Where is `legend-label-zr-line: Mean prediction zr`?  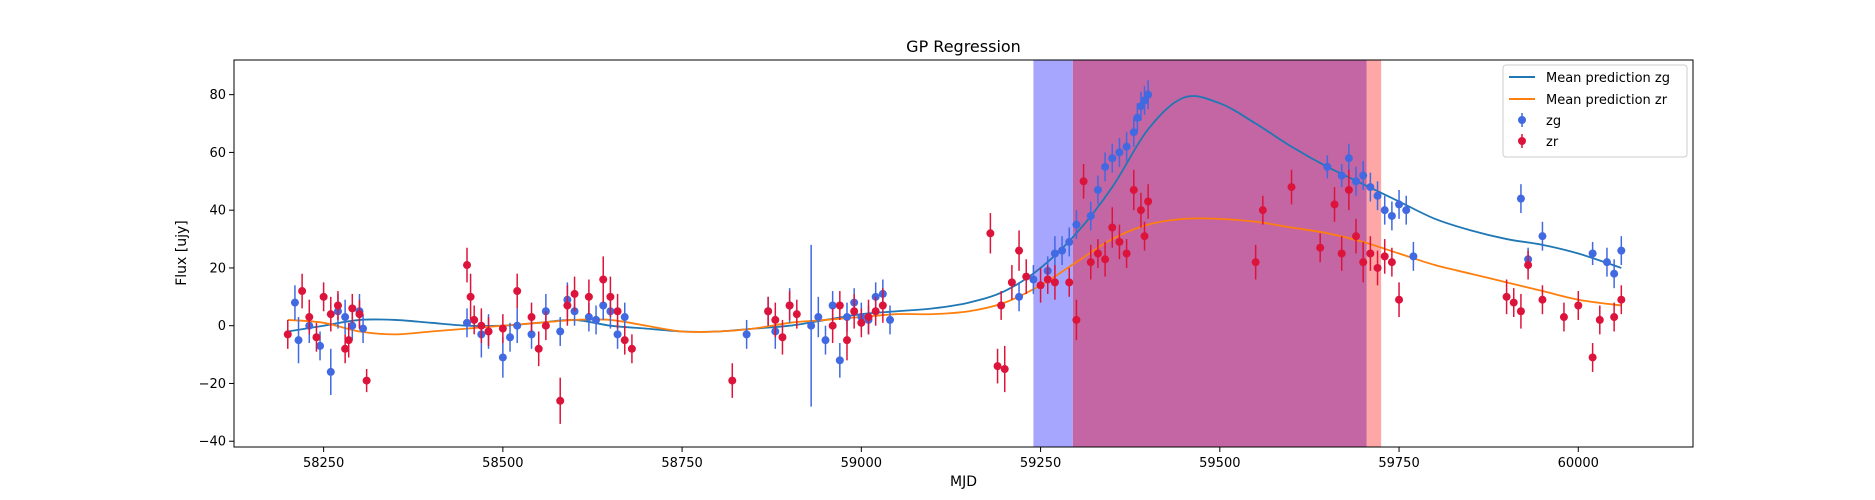 legend-label-zr-line: Mean prediction zr is located at coordinates (1607, 100).